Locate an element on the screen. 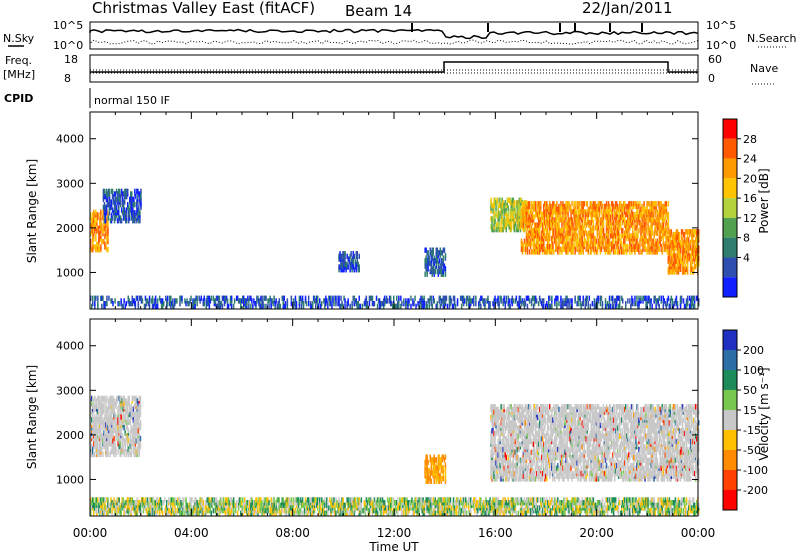 This screenshot has width=800, height=558. cpid-label: CPID is located at coordinates (18, 98).